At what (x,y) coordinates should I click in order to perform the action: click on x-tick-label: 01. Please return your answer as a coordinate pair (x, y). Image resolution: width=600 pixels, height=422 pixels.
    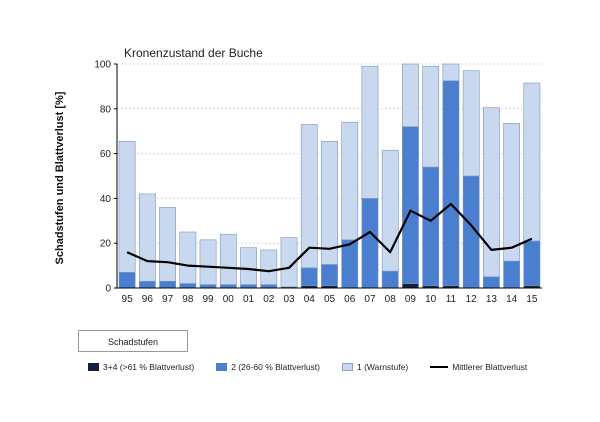
    Looking at the image, I should click on (249, 299).